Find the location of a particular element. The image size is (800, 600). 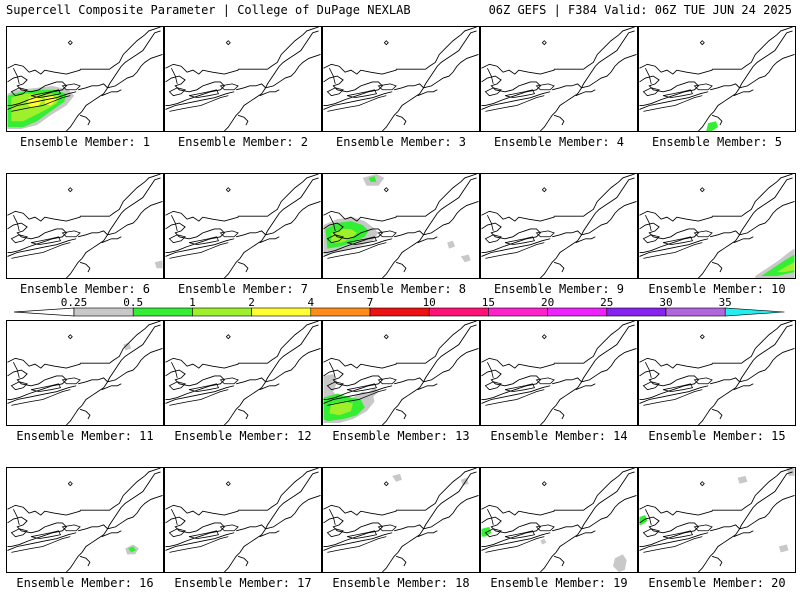

member-label: Ensemble Member: 13 is located at coordinates (401, 436).